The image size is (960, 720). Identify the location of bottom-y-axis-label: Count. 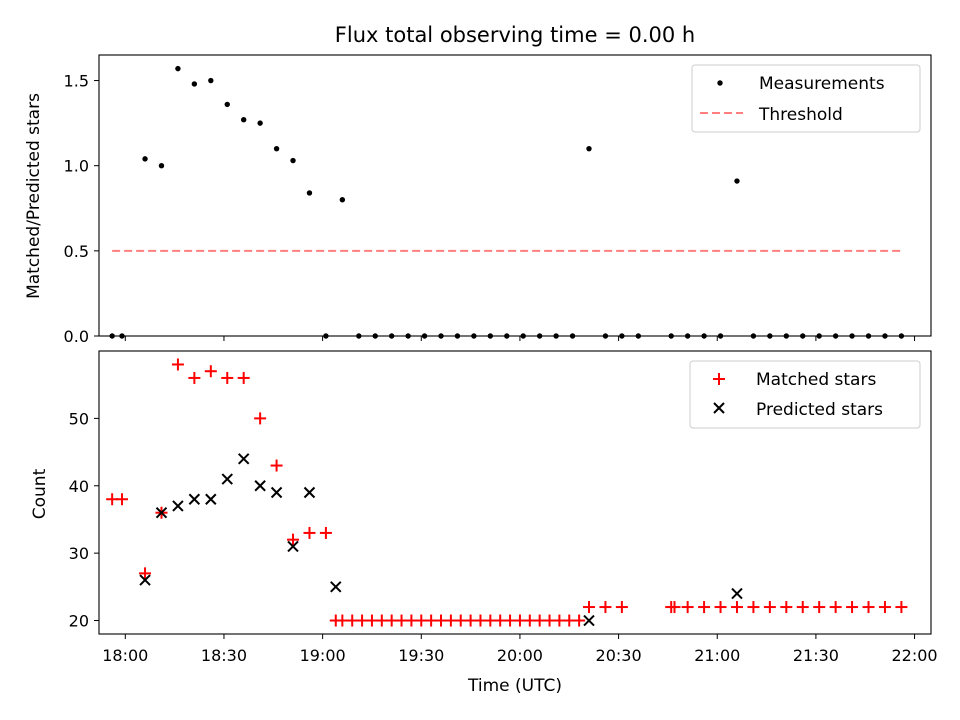
(40, 493).